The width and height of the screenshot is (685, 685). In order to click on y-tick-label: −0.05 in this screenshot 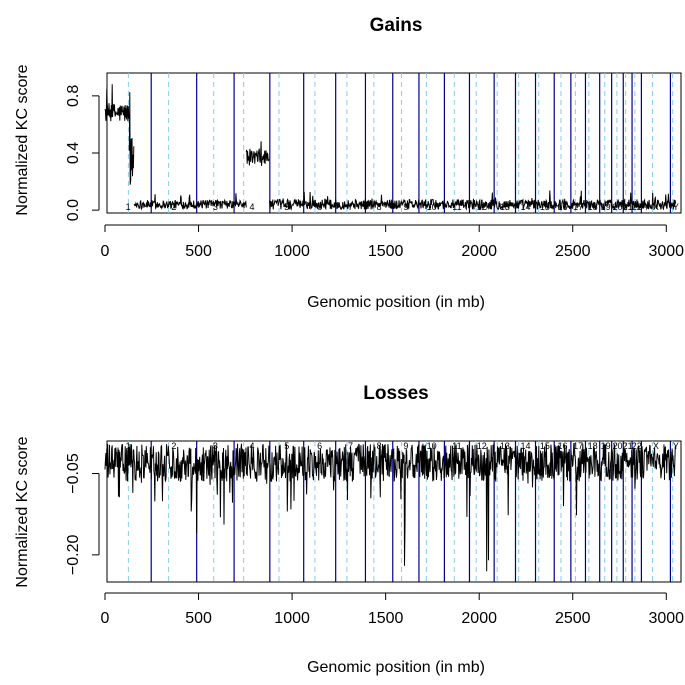, I will do `click(73, 473)`.